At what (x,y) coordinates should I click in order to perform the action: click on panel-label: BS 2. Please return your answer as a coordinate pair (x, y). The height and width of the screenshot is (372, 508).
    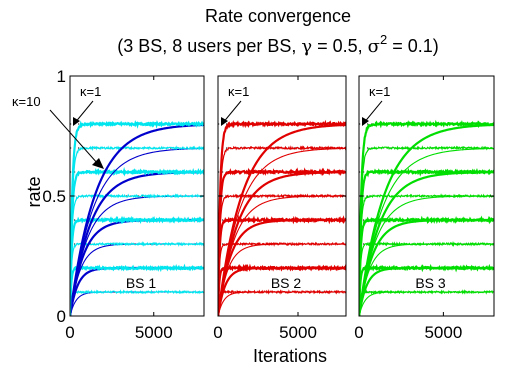
    Looking at the image, I should click on (286, 283).